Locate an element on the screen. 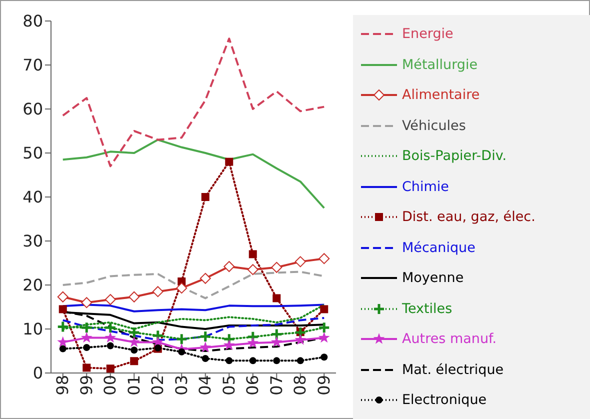 This screenshot has height=419, width=590. x-tick-label: 06 is located at coordinates (252, 385).